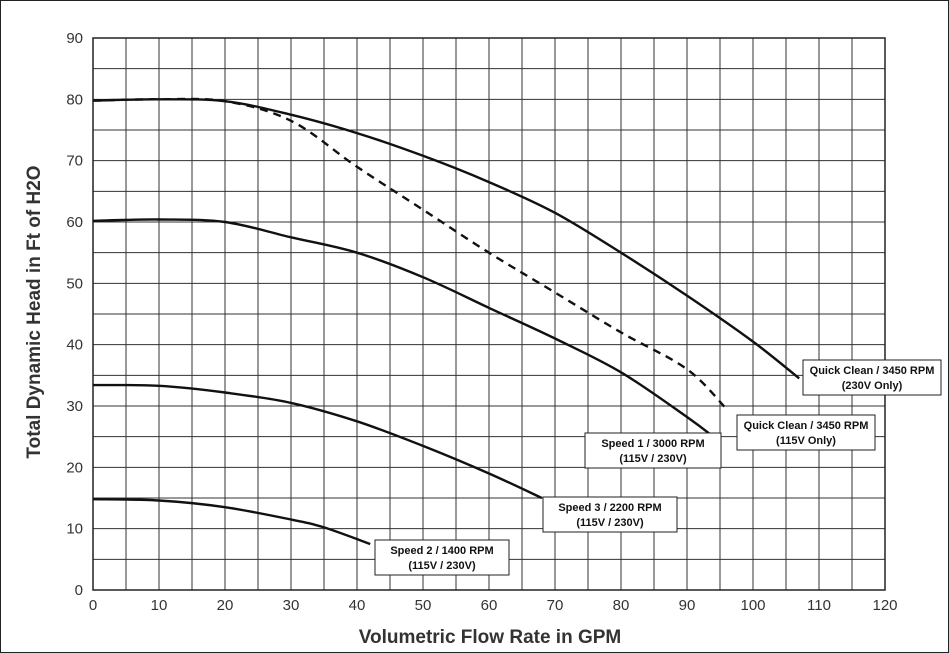 The width and height of the screenshot is (949, 653). I want to click on label-speed-2: Speed 2 / 1400 RPM (115V / 230V), so click(442, 557).